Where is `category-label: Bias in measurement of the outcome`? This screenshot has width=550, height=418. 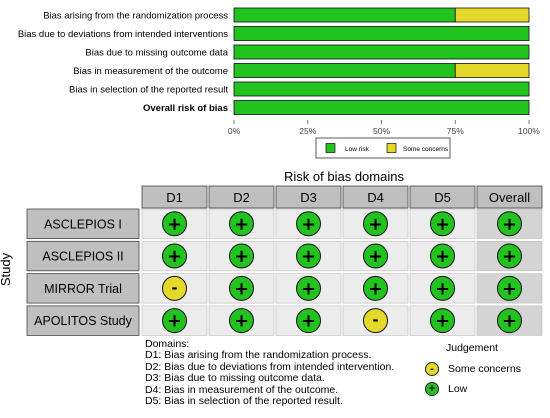 category-label: Bias in measurement of the outcome is located at coordinates (150, 71).